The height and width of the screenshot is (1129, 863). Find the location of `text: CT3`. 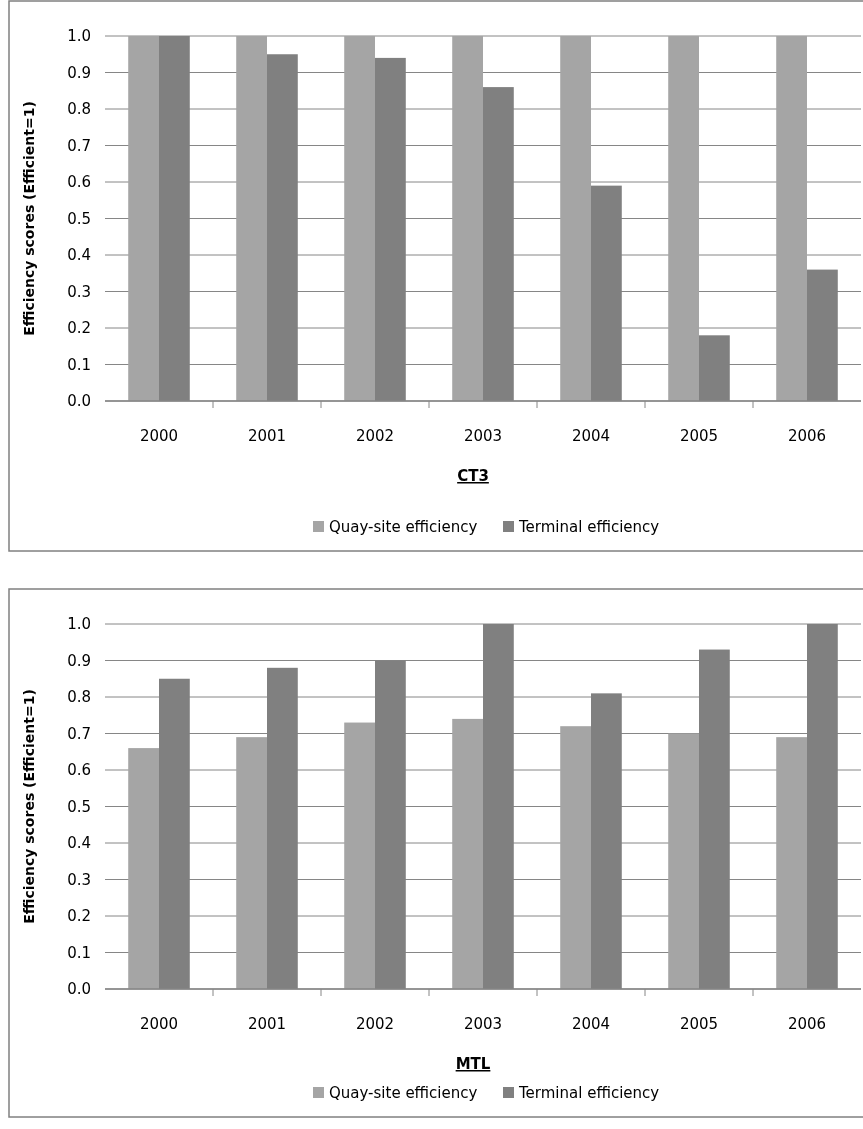

text: CT3 is located at coordinates (473, 476).